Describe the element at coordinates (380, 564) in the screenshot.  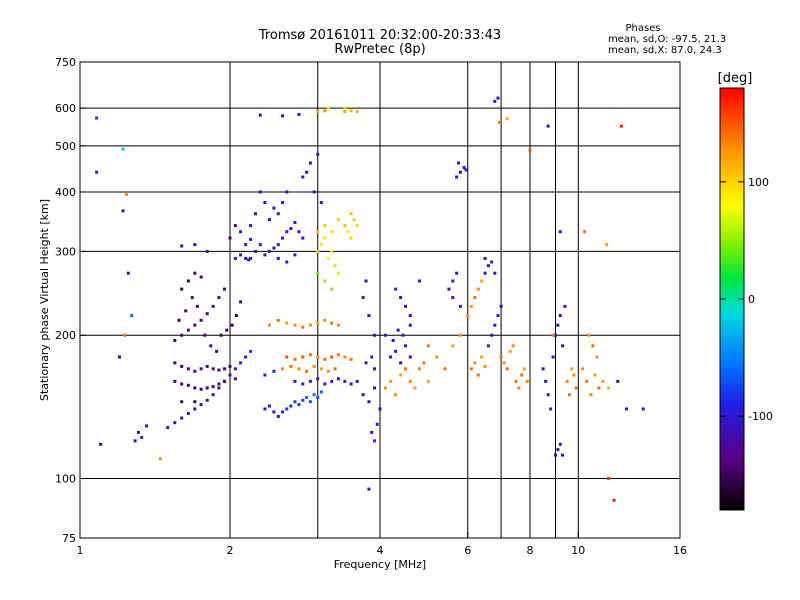
I see `x-axis-label: Frequency [MHz]` at that location.